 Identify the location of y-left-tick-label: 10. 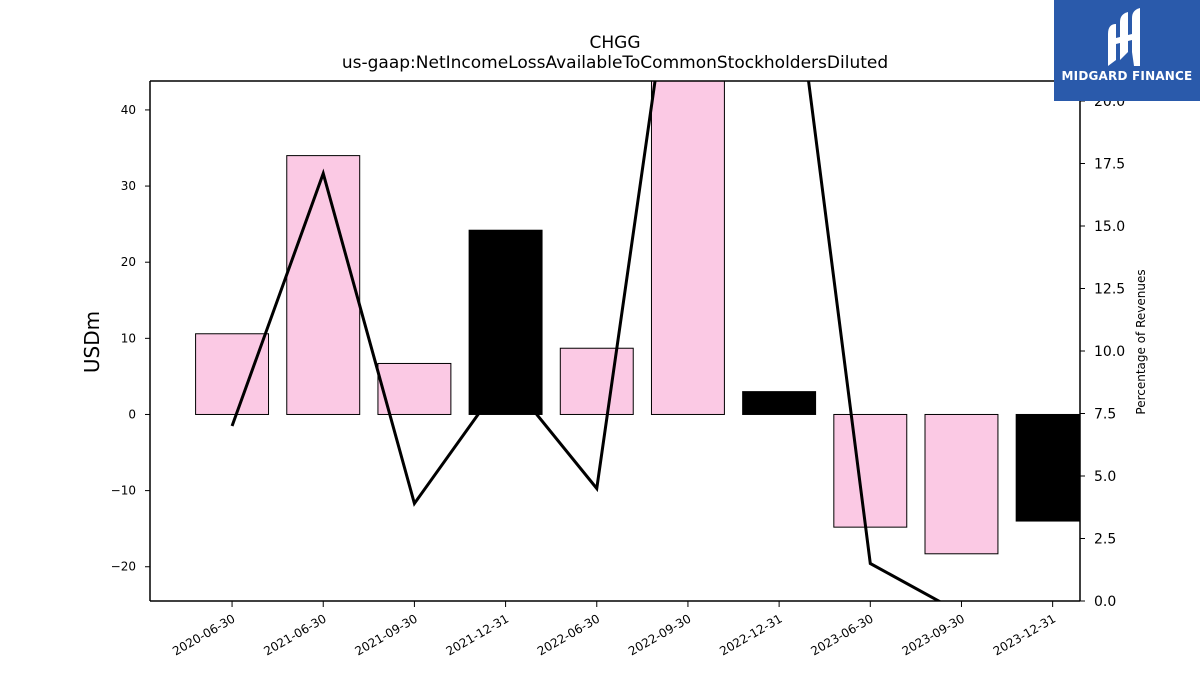
(128, 338).